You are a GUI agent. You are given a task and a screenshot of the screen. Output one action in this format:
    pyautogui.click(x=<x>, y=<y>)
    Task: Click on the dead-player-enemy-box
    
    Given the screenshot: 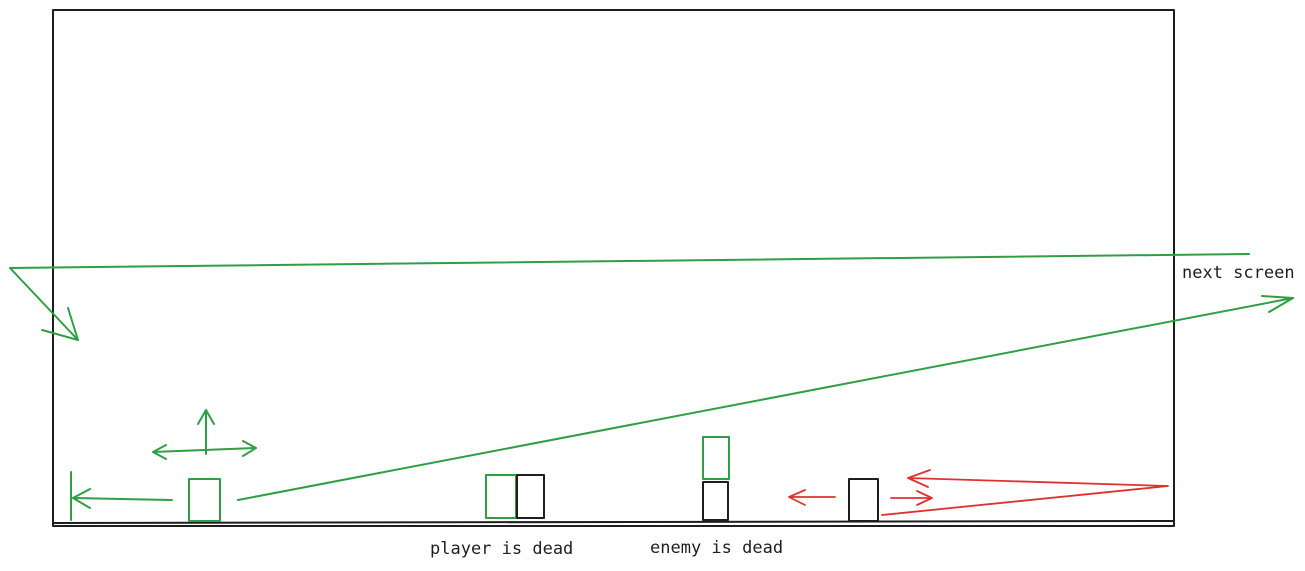 What is the action you would take?
    pyautogui.click(x=530, y=496)
    